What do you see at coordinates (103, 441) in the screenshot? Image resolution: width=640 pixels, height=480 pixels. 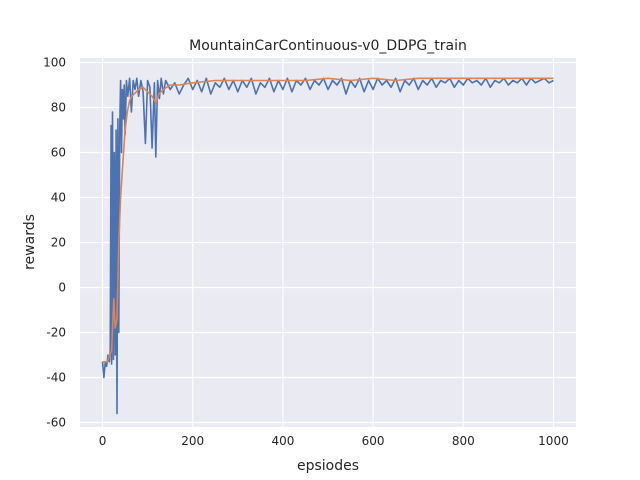 I see `x-tick-label: 0` at bounding box center [103, 441].